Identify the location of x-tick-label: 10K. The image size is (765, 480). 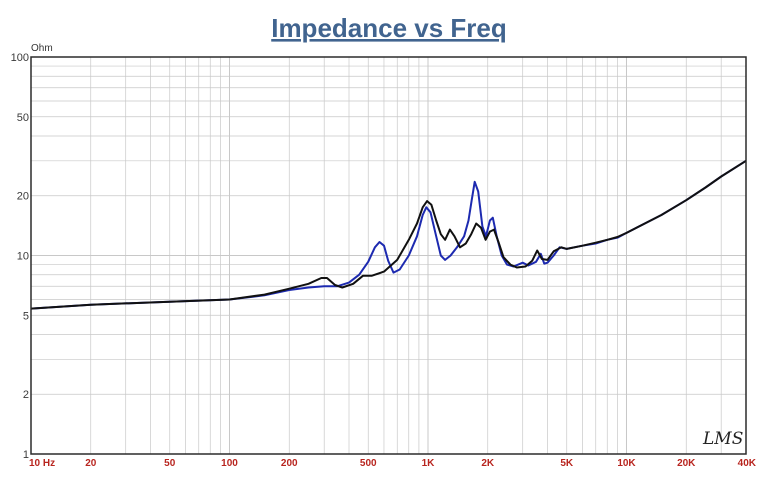
(626, 463).